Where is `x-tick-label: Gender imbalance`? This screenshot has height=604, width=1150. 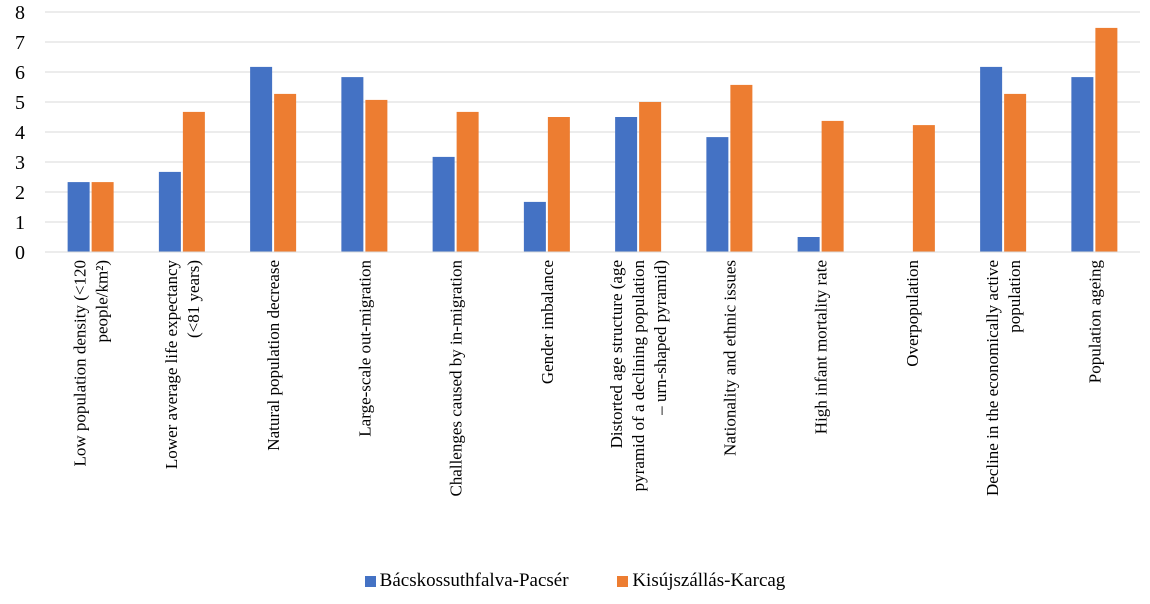
x-tick-label: Gender imbalance is located at coordinates (547, 322).